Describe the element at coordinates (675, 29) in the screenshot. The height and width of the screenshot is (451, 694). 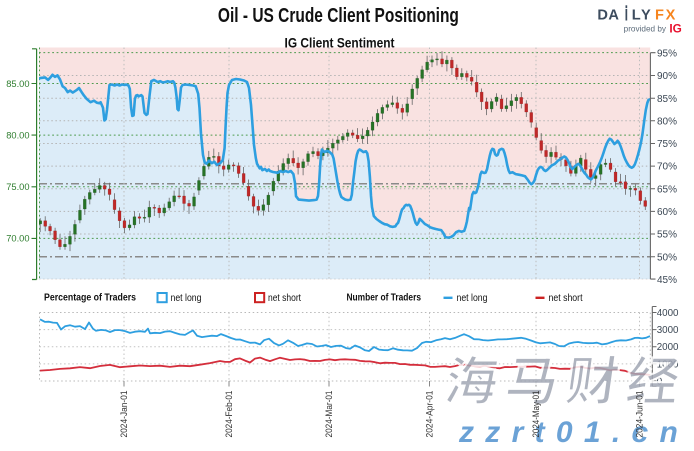
I see `svg-text: IG` at that location.